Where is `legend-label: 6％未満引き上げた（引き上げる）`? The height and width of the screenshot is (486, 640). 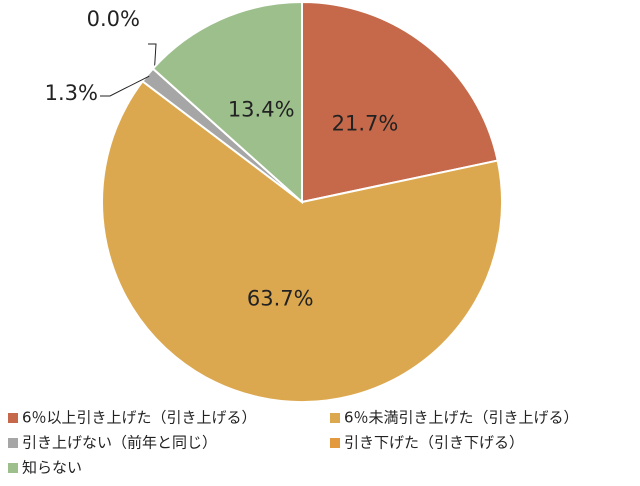
legend-label: 6％未満引き上げた（引き上げる） is located at coordinates (461, 418).